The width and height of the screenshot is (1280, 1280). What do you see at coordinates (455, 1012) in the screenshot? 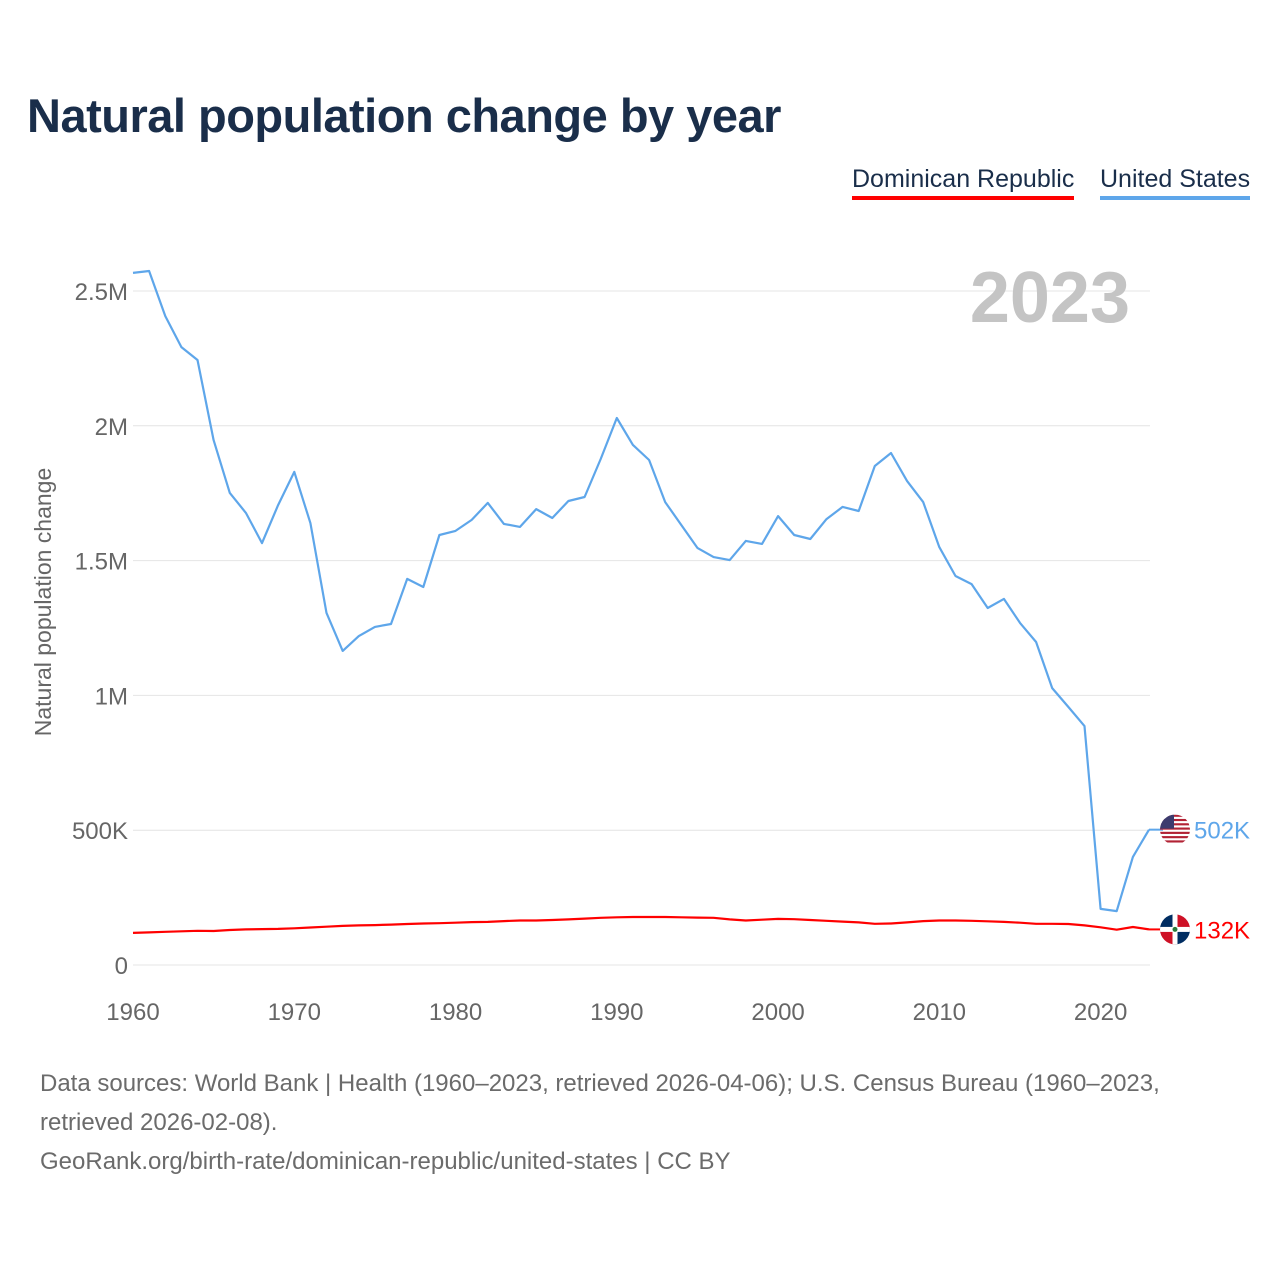
I see `x-tick-label: 1980` at bounding box center [455, 1012].